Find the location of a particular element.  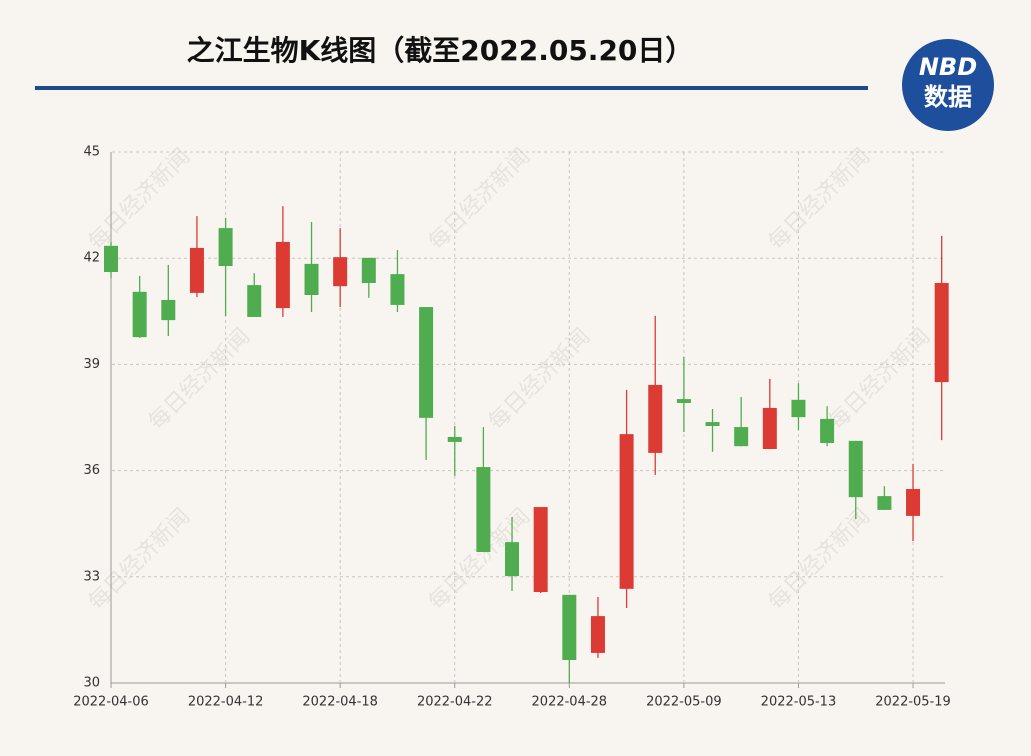

x-tick-label: 2022-04-28 is located at coordinates (570, 702).